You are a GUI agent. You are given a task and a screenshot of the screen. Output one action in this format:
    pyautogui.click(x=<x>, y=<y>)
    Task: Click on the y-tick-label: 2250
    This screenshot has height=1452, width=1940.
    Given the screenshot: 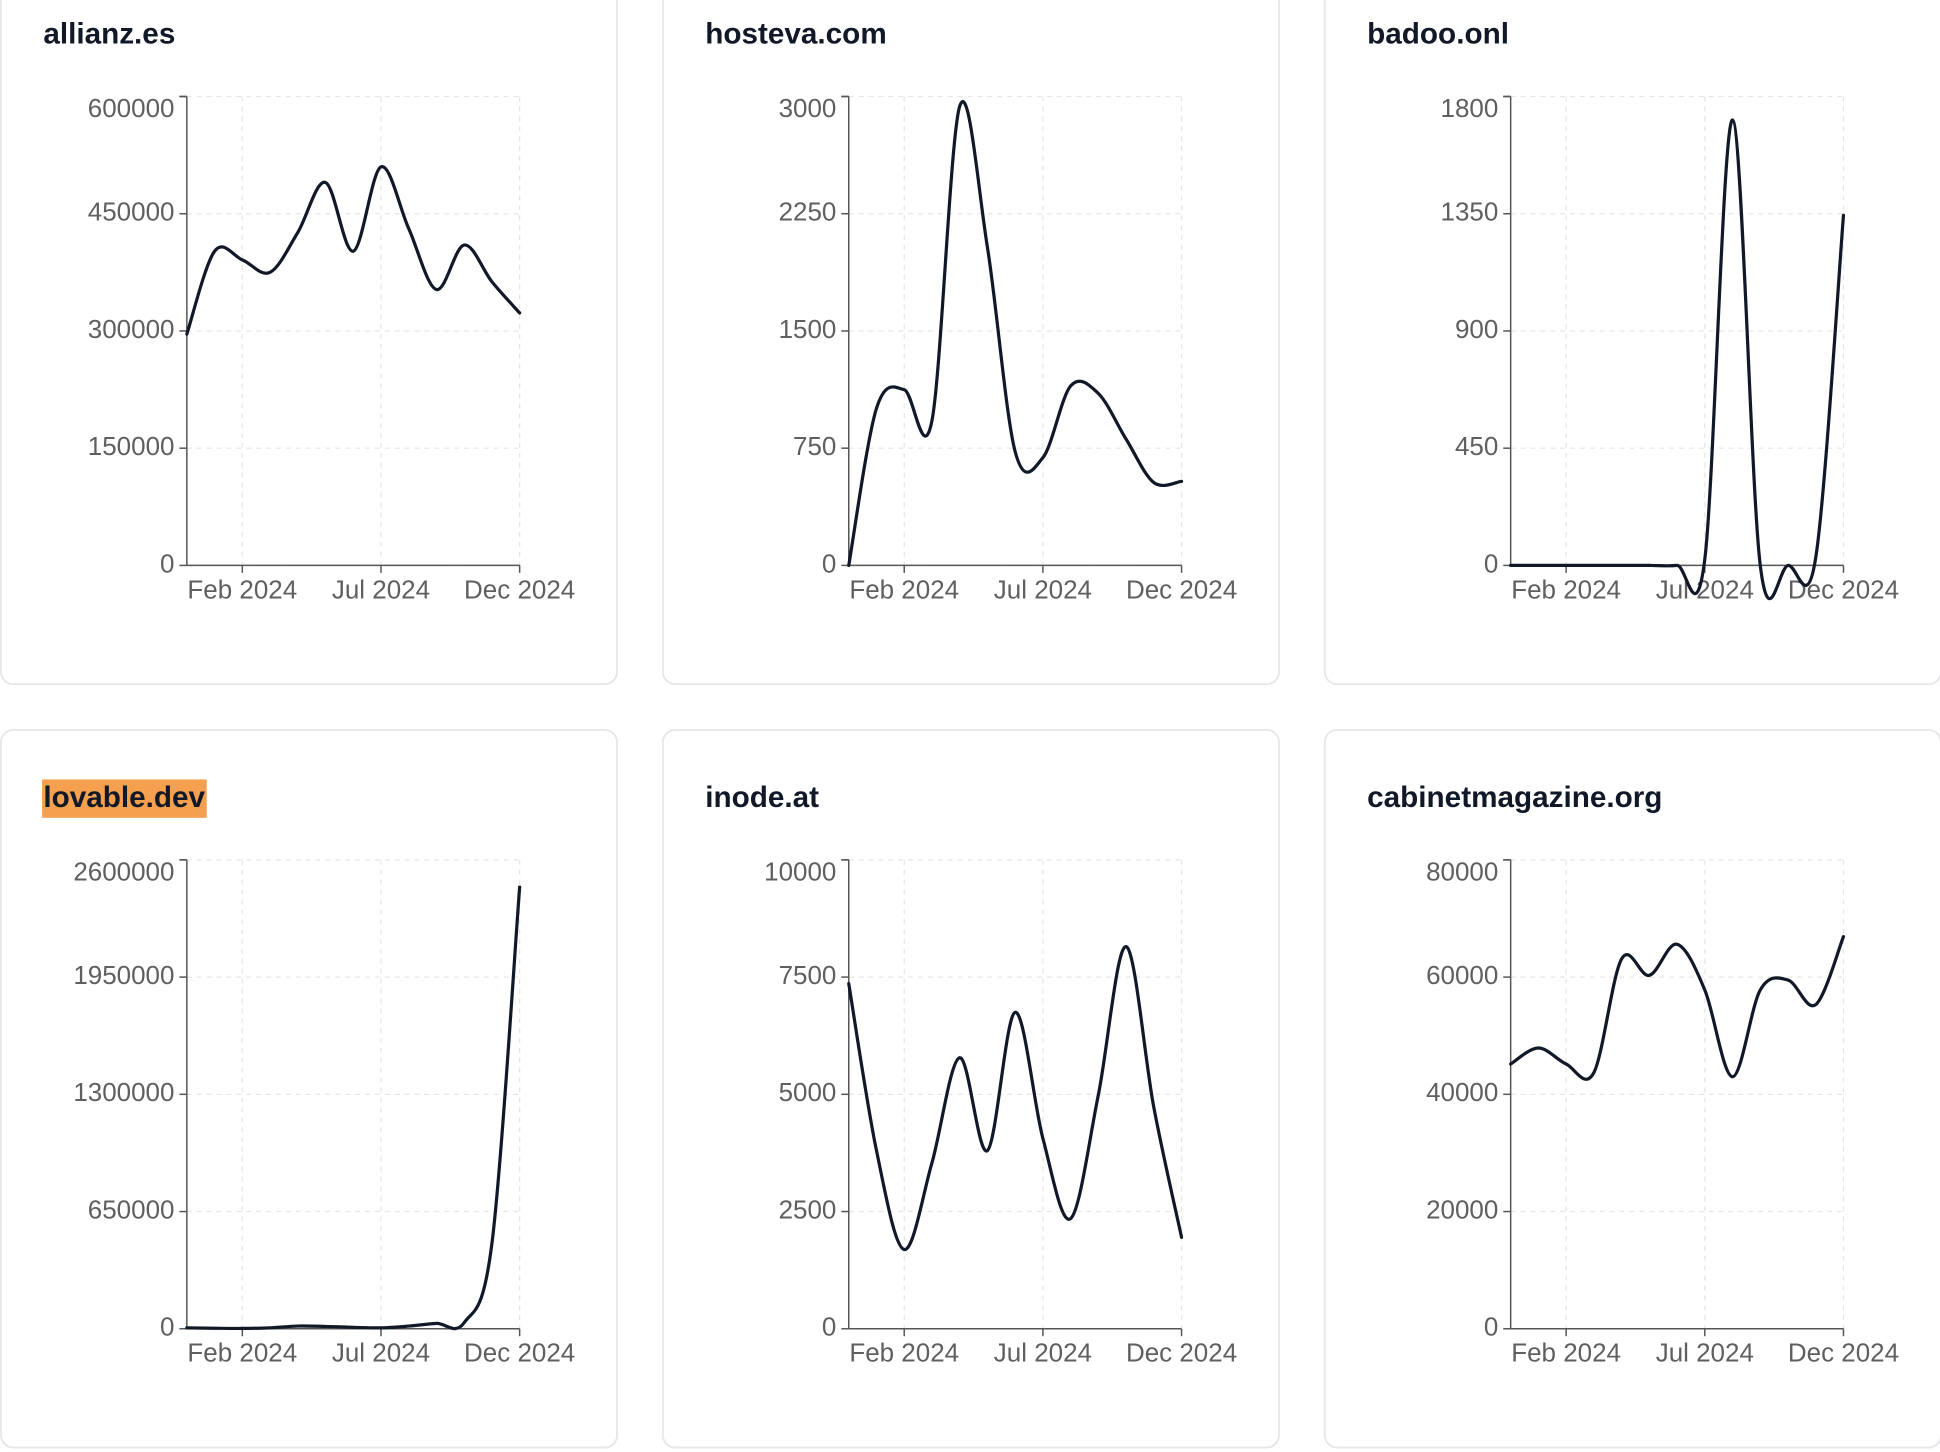 What is the action you would take?
    pyautogui.click(x=808, y=212)
    